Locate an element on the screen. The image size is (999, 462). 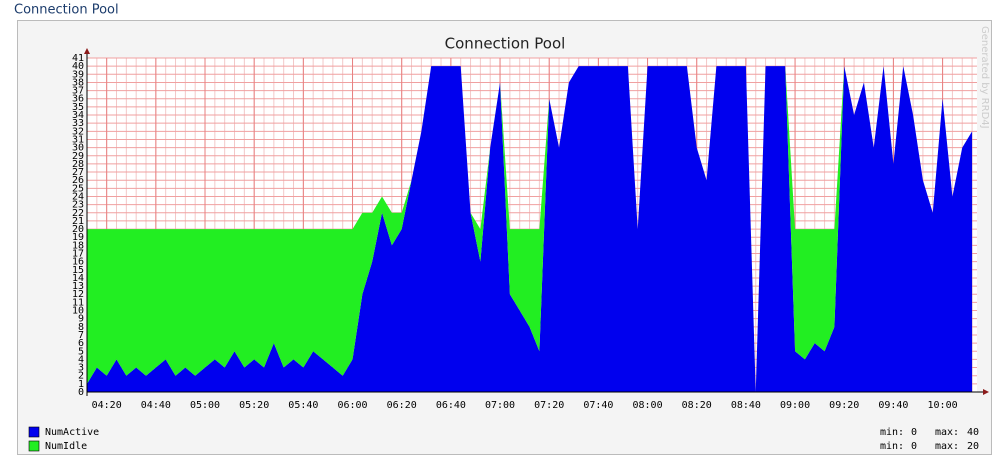
y-tick-label: 22 is located at coordinates (78, 213).